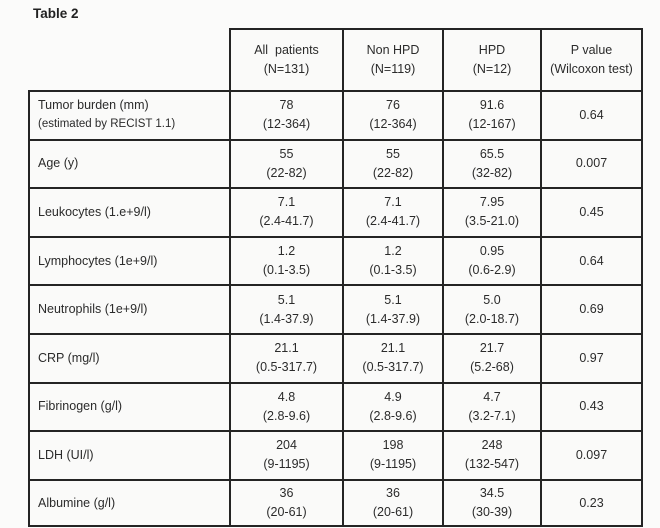 This screenshot has width=660, height=528. What do you see at coordinates (286, 299) in the screenshot?
I see `cell-value: 5.1` at bounding box center [286, 299].